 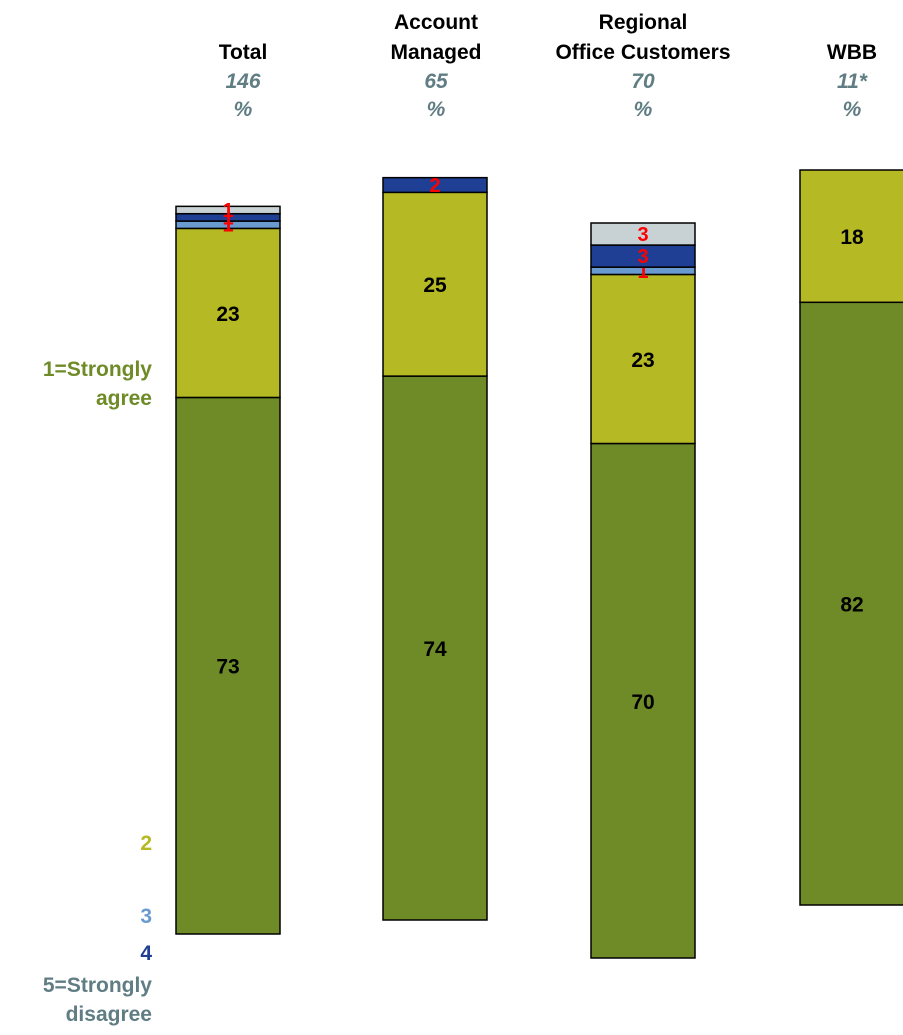 I want to click on data-label: 82, so click(x=851, y=605).